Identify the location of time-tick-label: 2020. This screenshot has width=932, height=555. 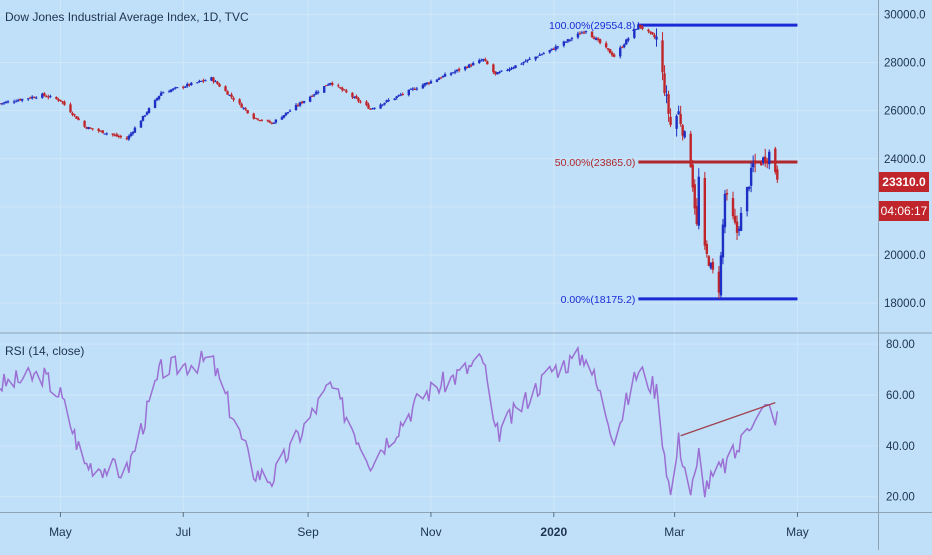
(553, 532).